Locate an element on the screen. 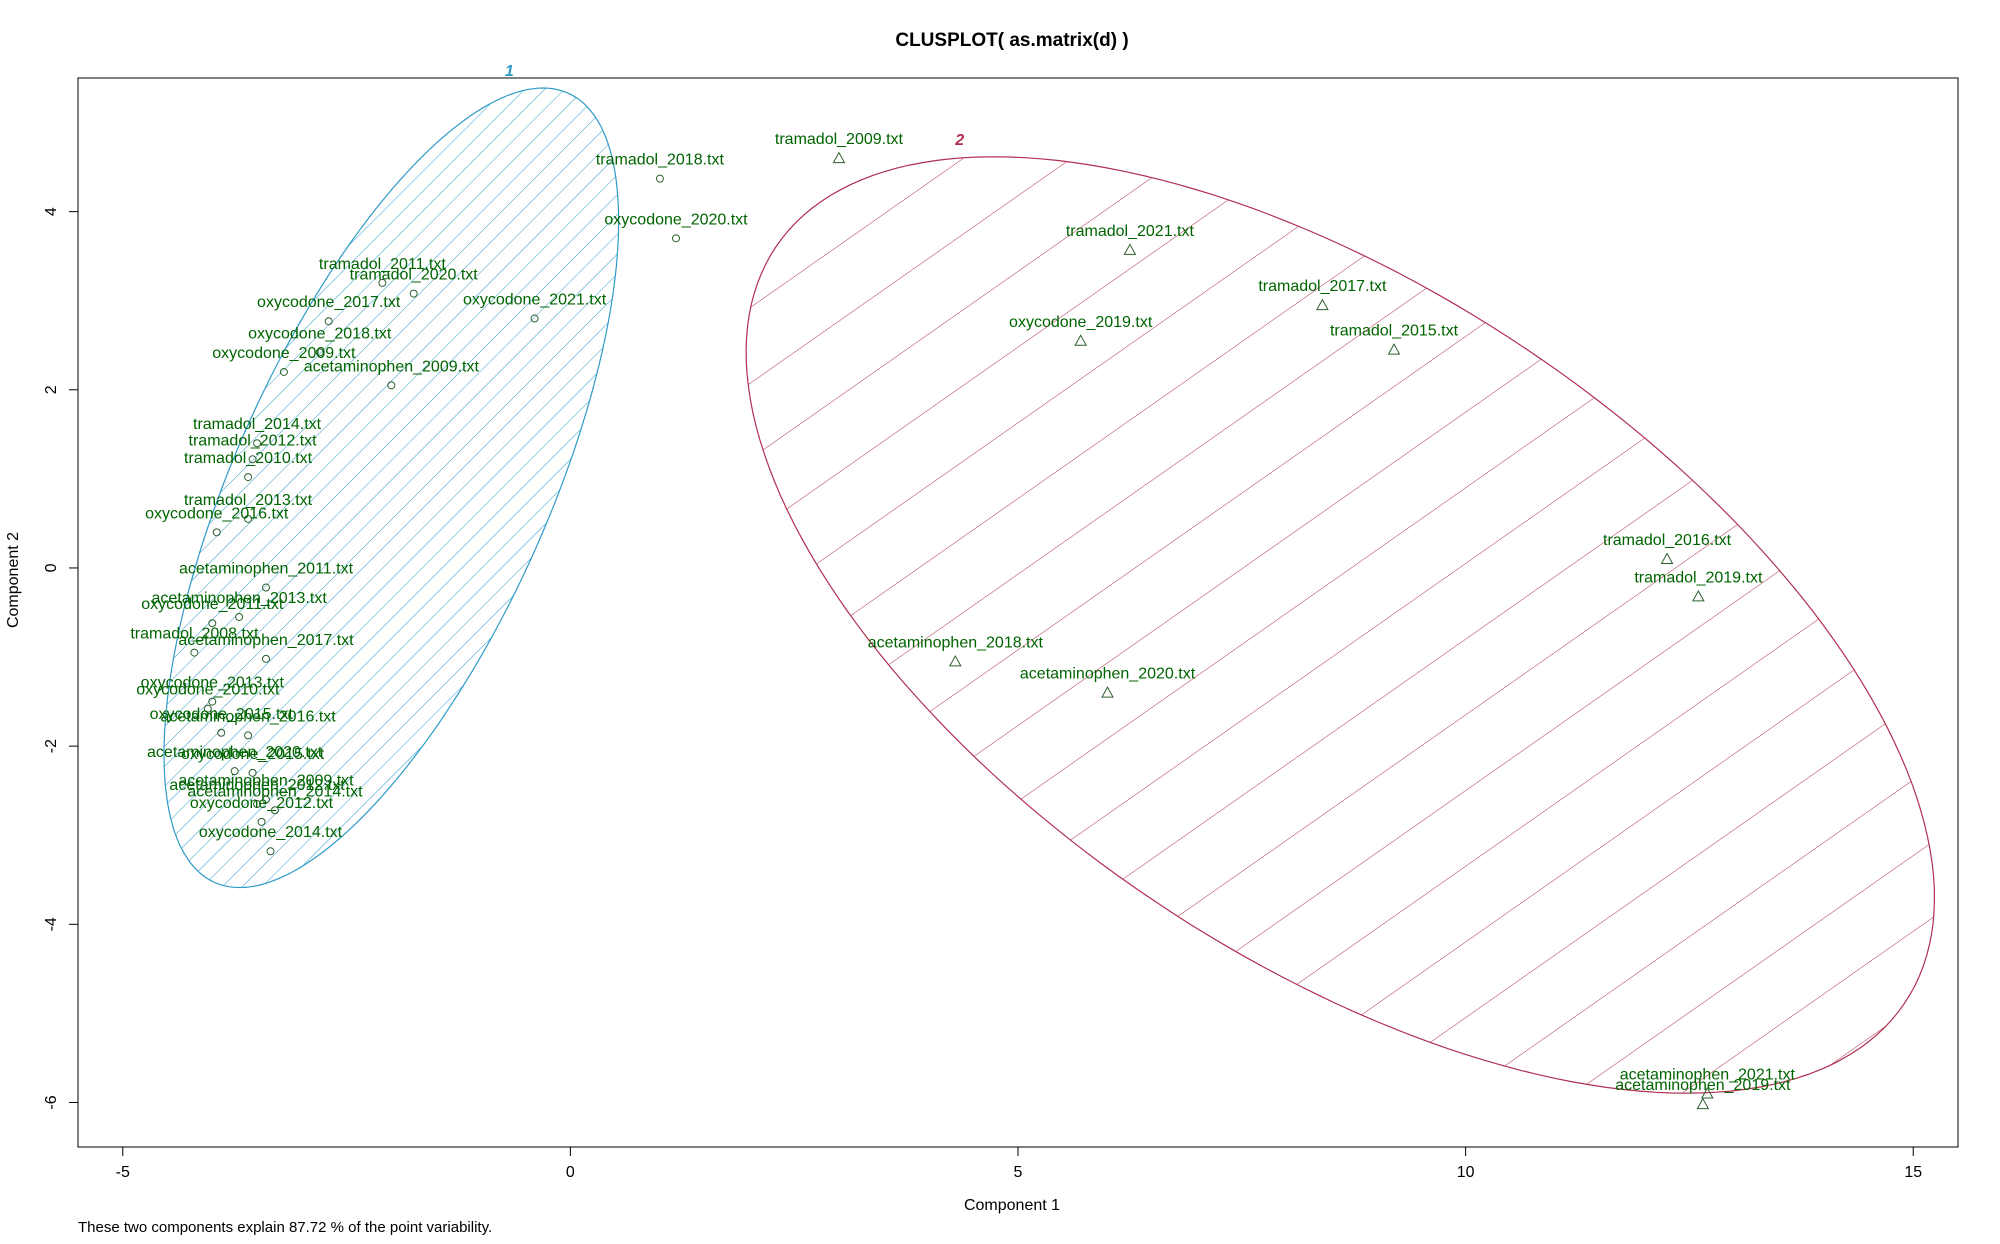 The width and height of the screenshot is (2000, 1244). point-label: oxycodone_2014.txt is located at coordinates (271, 832).